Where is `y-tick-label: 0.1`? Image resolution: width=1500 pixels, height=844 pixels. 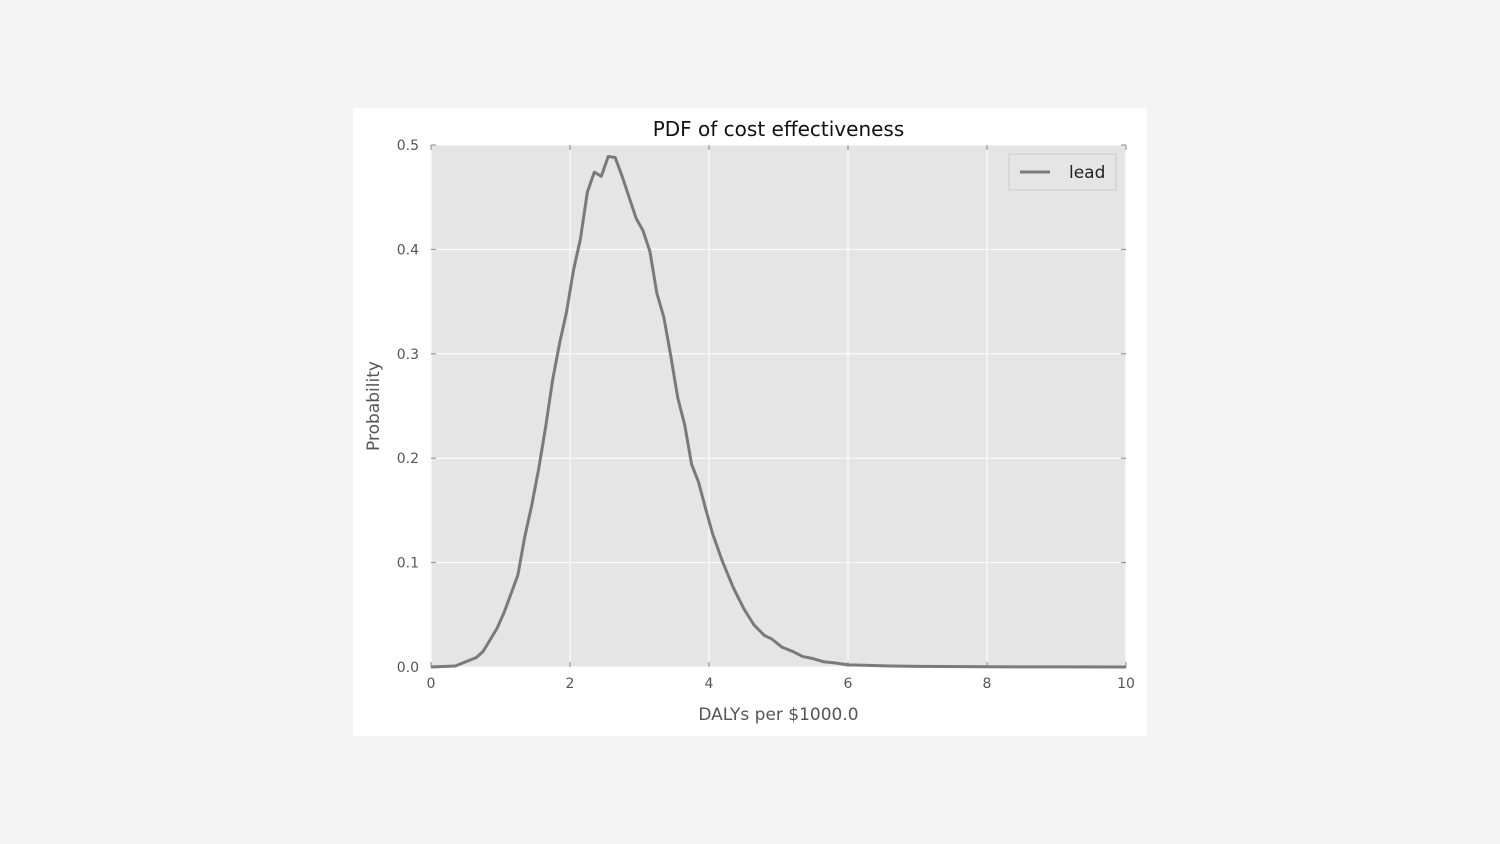 y-tick-label: 0.1 is located at coordinates (408, 564).